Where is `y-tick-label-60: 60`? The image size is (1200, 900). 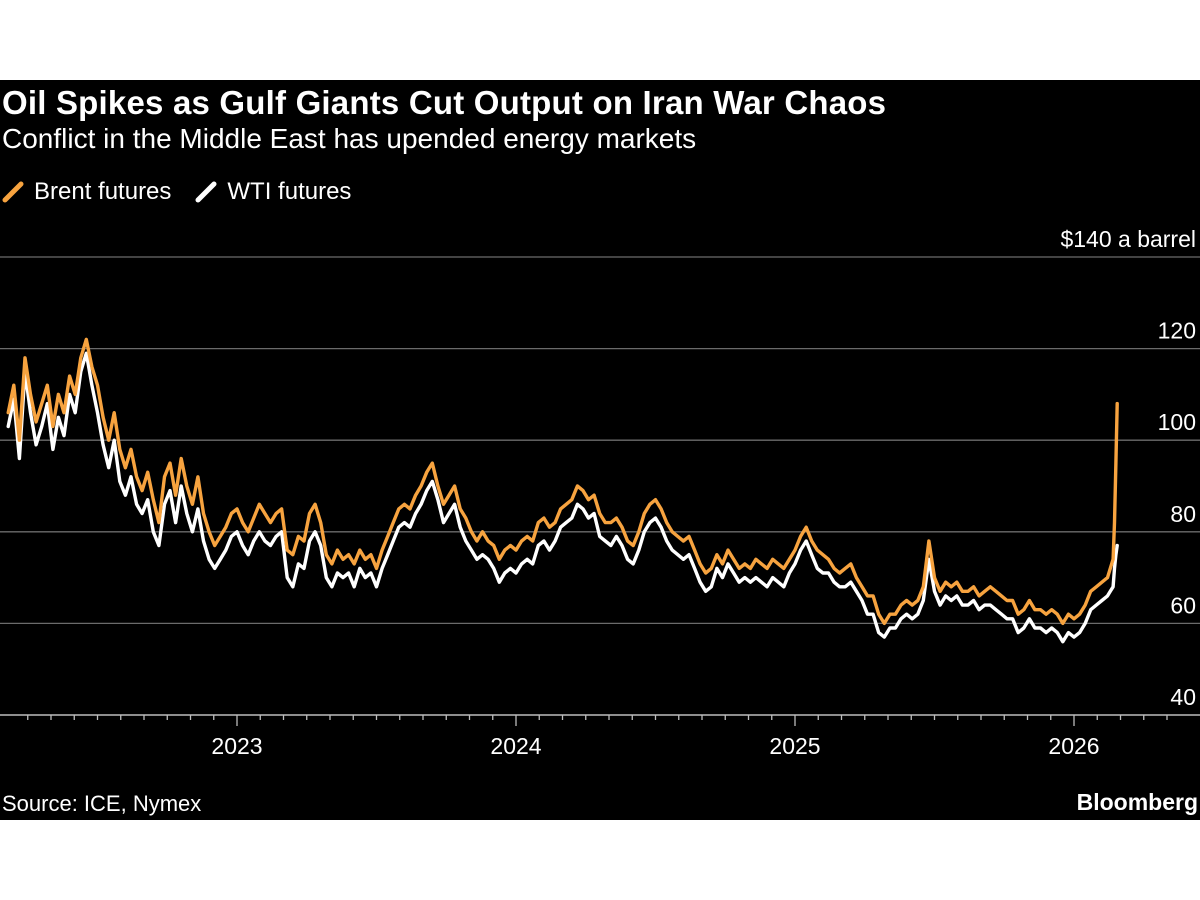 y-tick-label-60: 60 is located at coordinates (1183, 605).